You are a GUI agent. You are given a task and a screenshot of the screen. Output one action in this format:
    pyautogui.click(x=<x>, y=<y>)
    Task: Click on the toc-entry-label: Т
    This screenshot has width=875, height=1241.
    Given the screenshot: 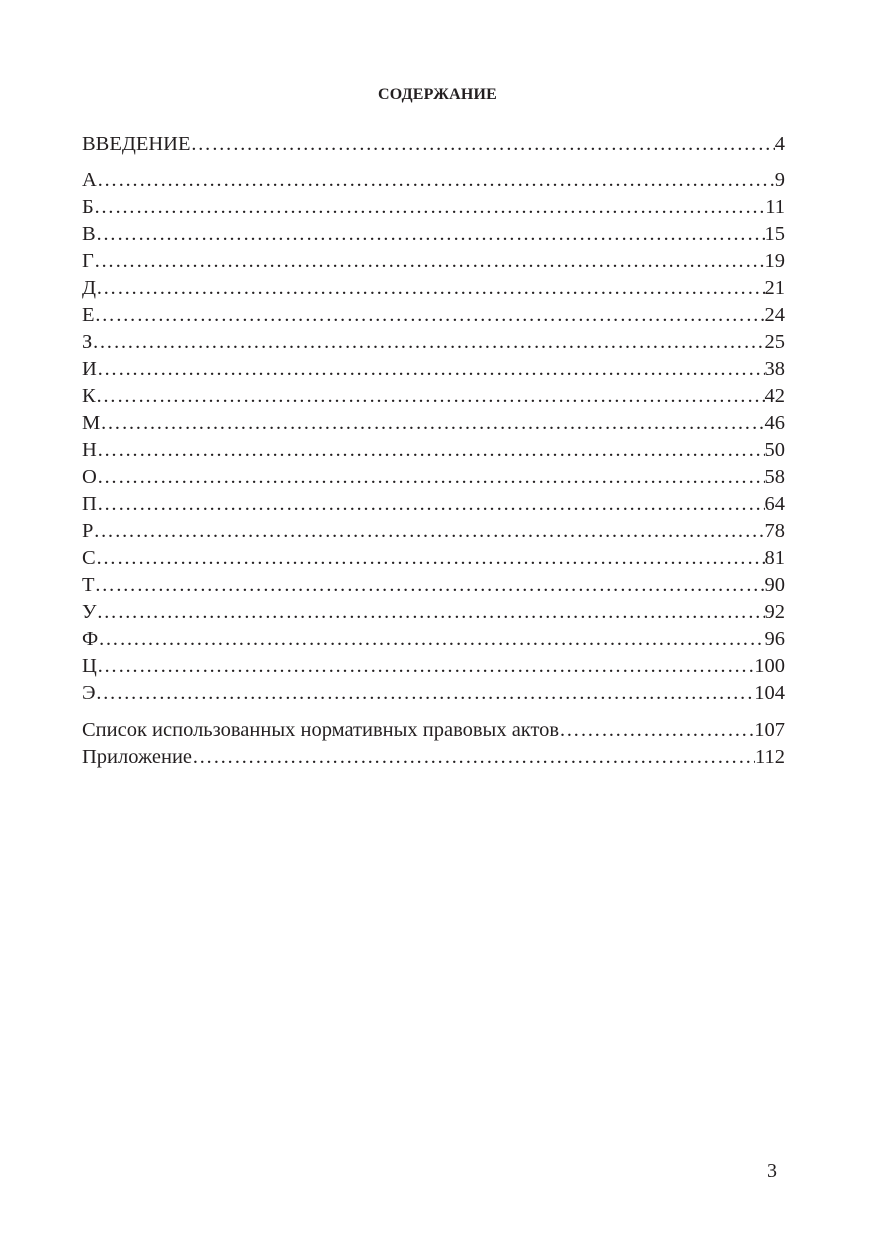 What is the action you would take?
    pyautogui.click(x=88, y=585)
    